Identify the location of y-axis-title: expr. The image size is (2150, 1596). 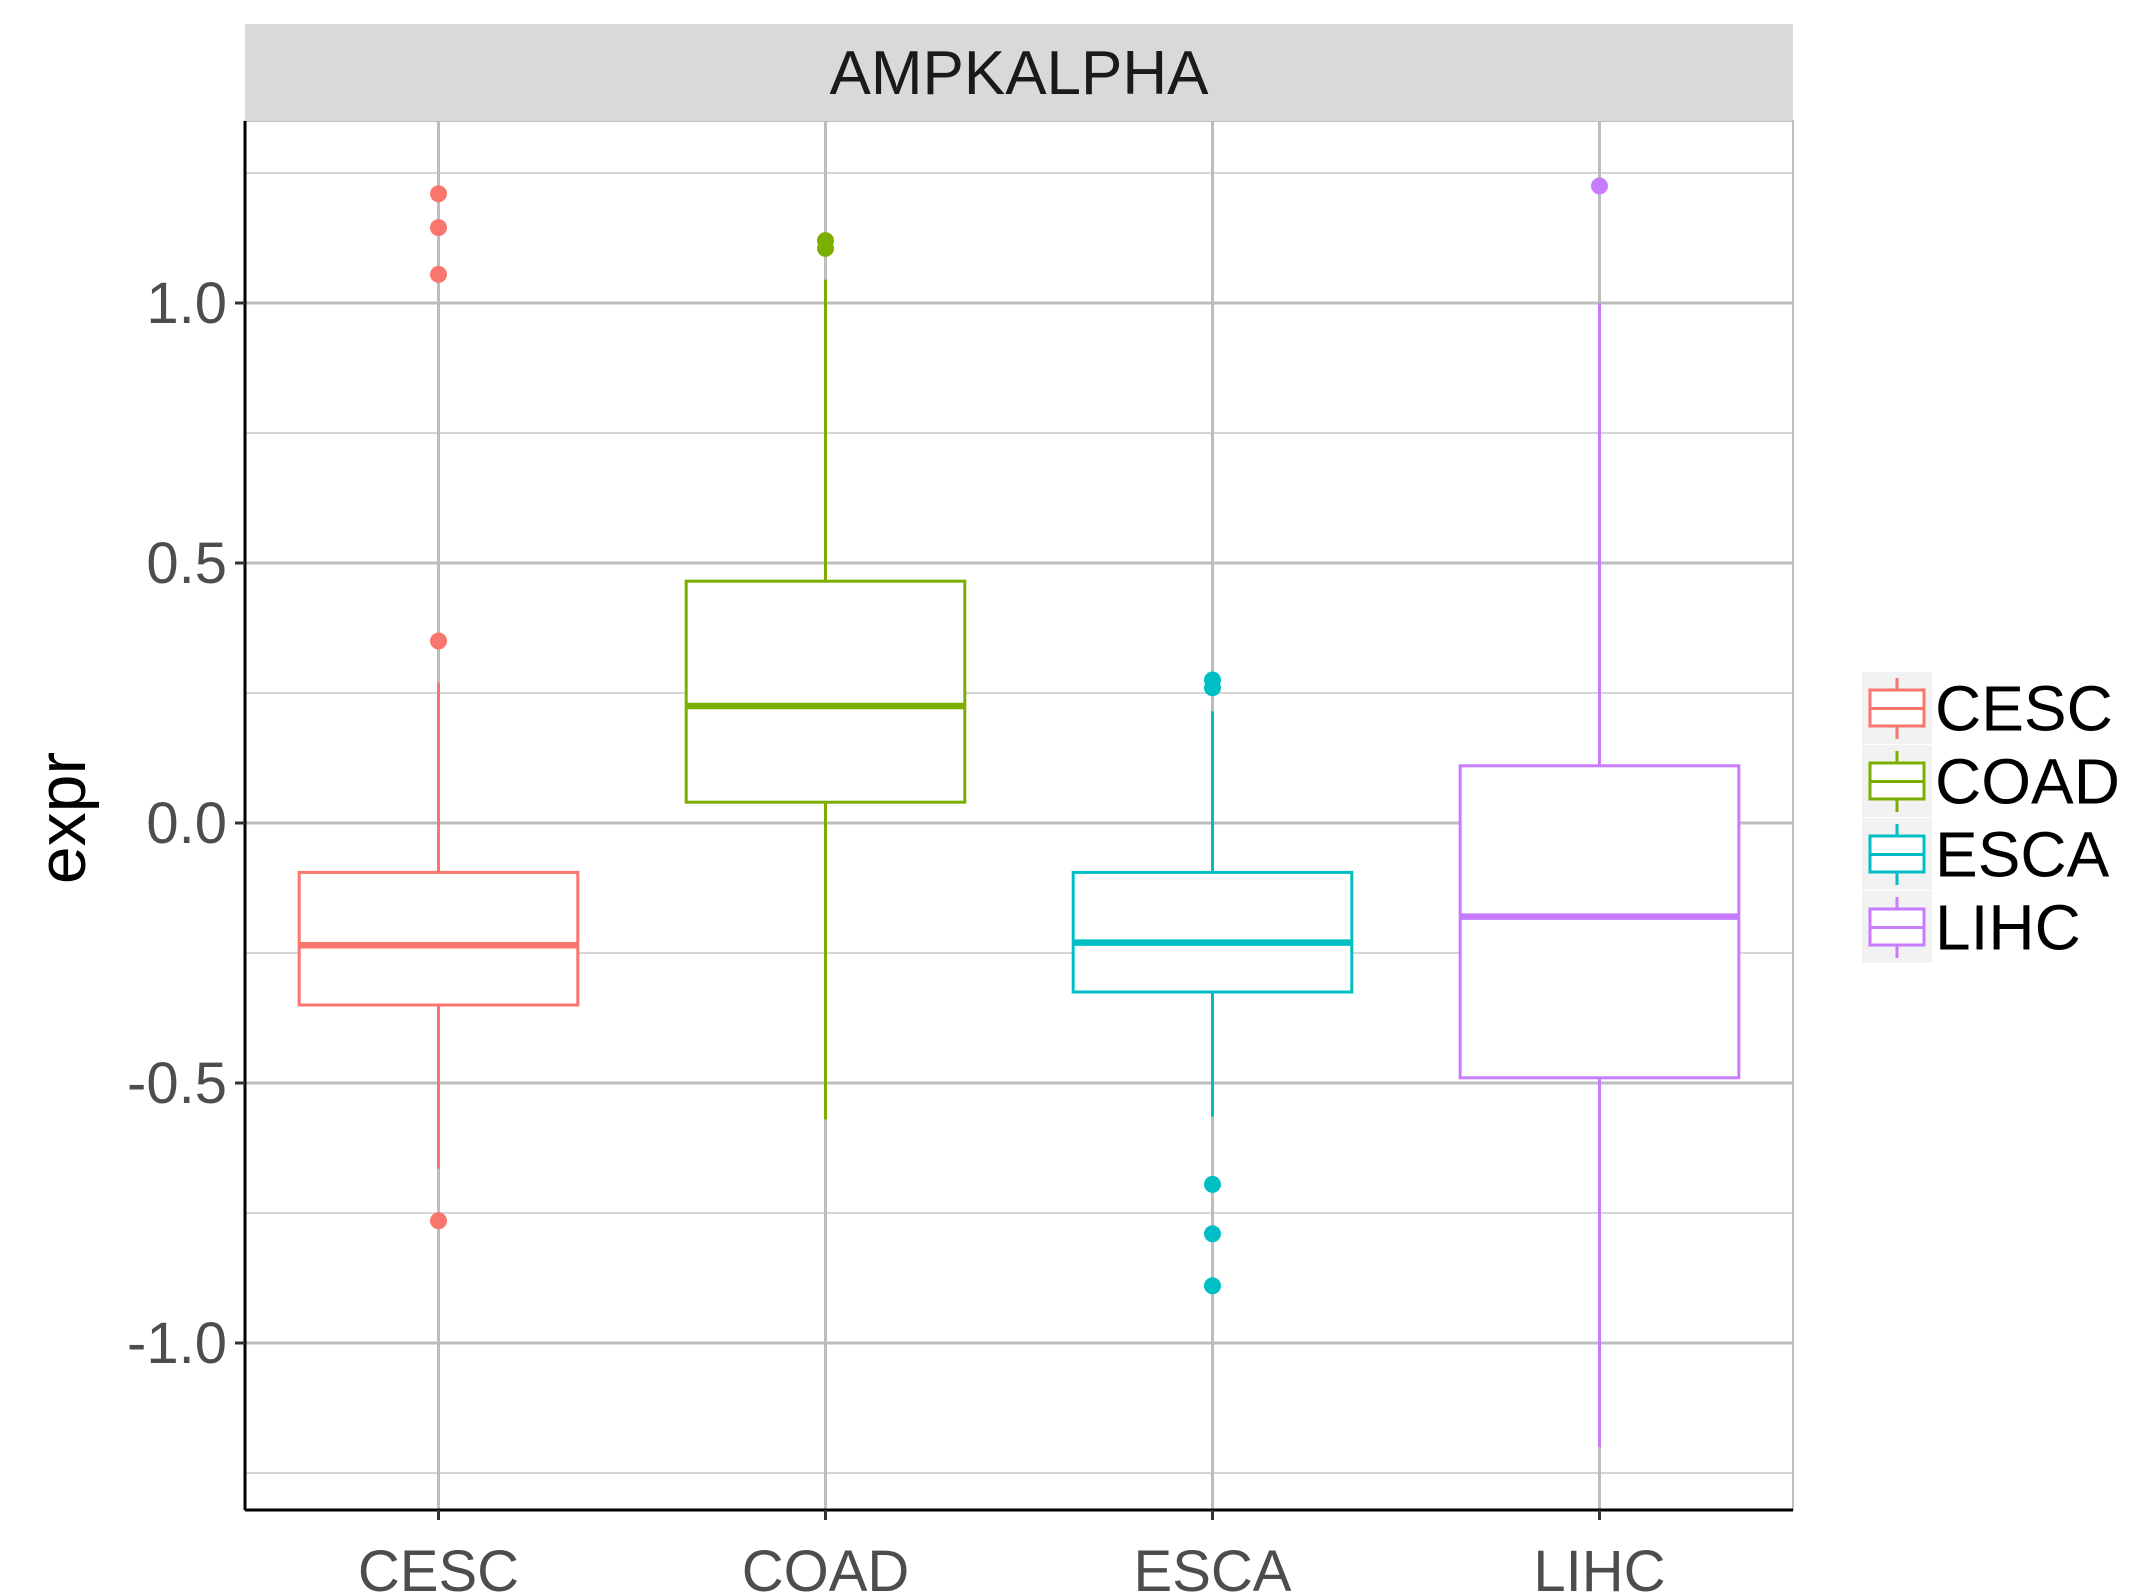
(62, 818).